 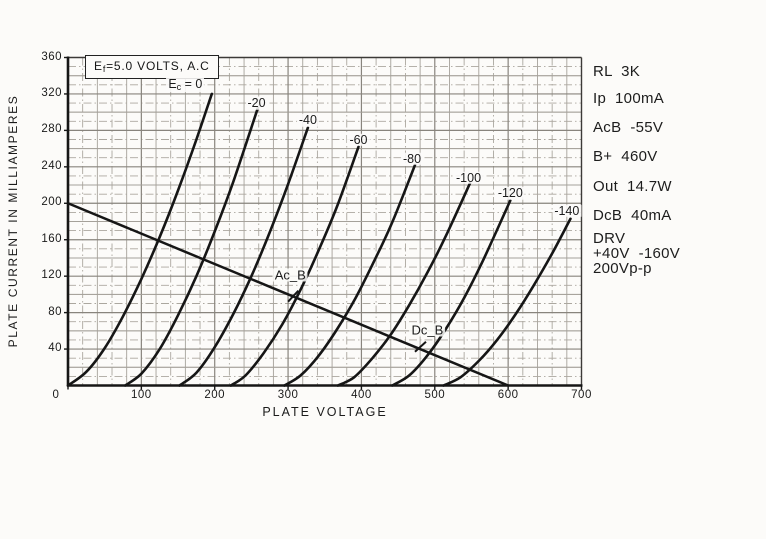 What do you see at coordinates (256, 102) in the screenshot?
I see `curve-label--20: -20` at bounding box center [256, 102].